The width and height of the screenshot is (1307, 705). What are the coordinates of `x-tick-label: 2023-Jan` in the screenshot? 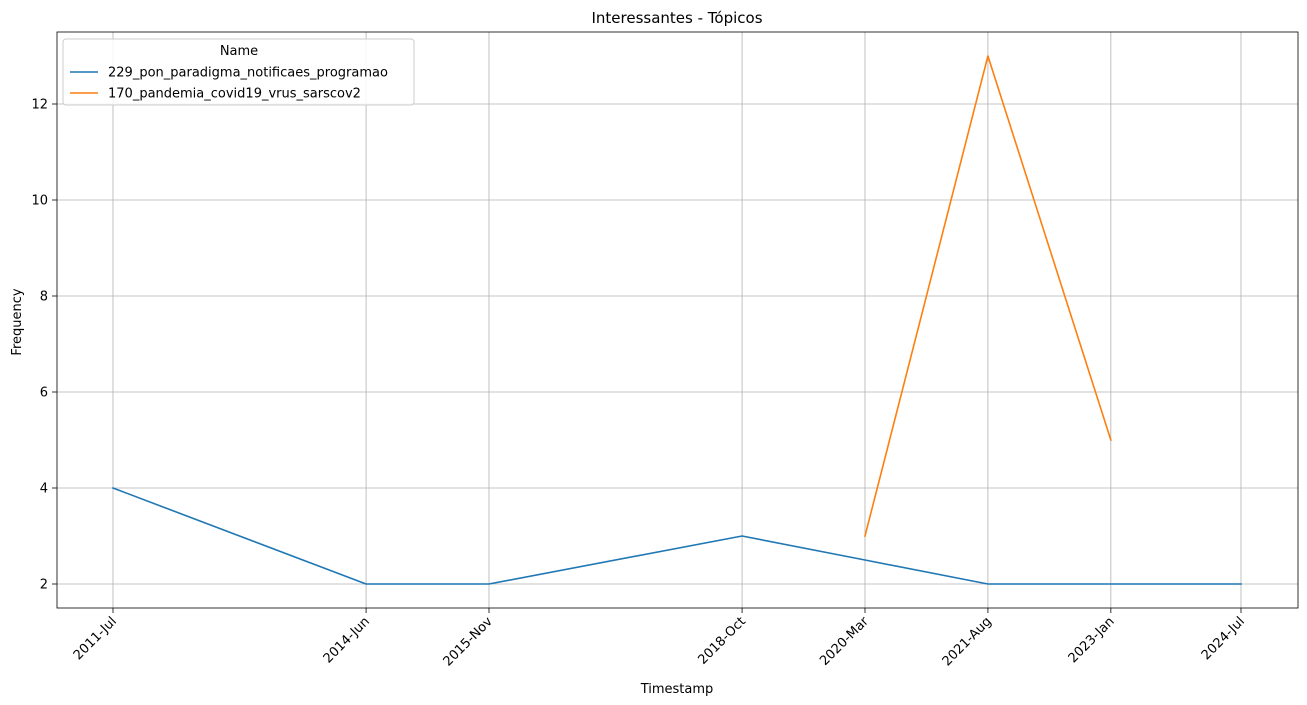 It's located at (1092, 640).